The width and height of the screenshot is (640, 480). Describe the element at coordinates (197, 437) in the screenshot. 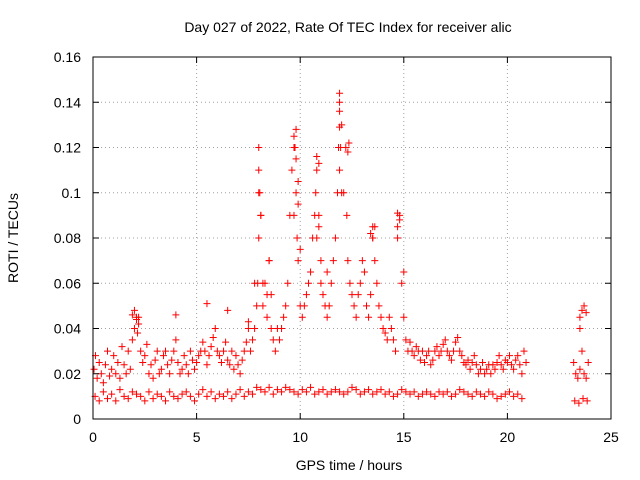

I see `x-tick-label: 5` at that location.